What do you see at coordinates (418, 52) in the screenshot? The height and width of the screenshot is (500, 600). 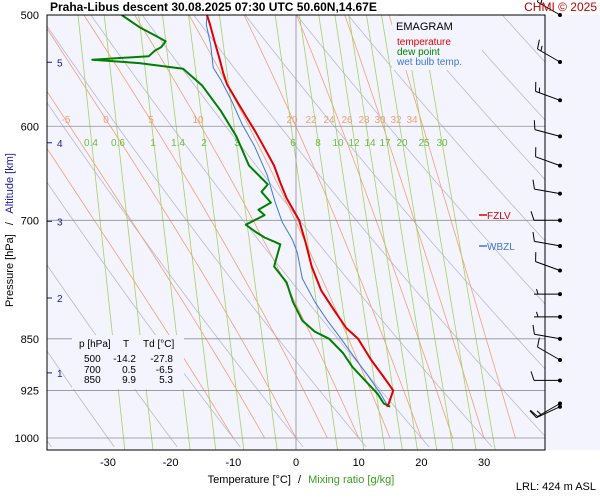 I see `legend-dewpoint: dew point` at bounding box center [418, 52].